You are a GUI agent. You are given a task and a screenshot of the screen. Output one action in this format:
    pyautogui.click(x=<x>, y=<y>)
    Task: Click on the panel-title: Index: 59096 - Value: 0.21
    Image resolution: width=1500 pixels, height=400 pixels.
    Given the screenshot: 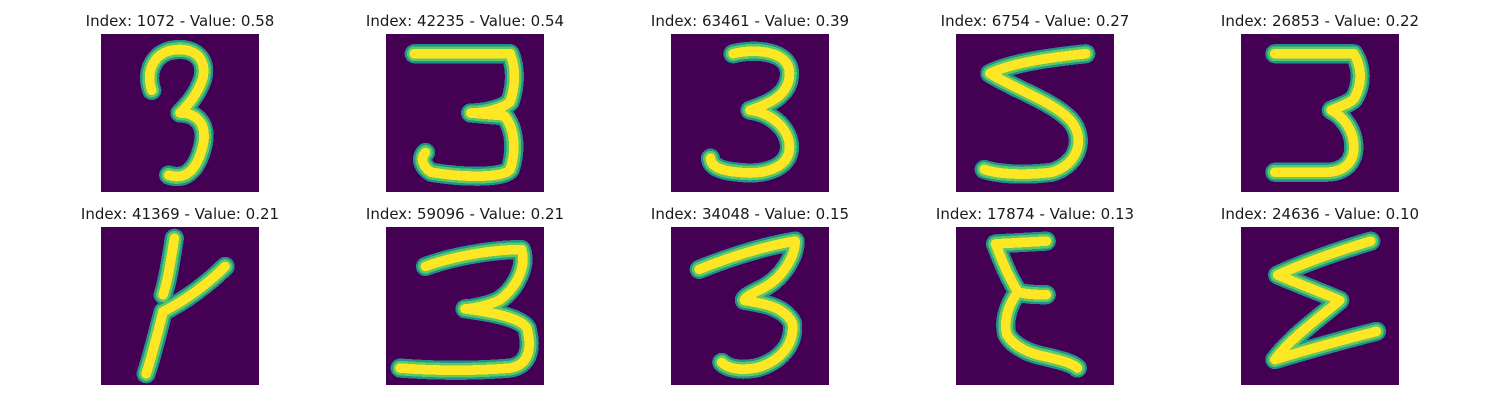 What is the action you would take?
    pyautogui.click(x=465, y=214)
    